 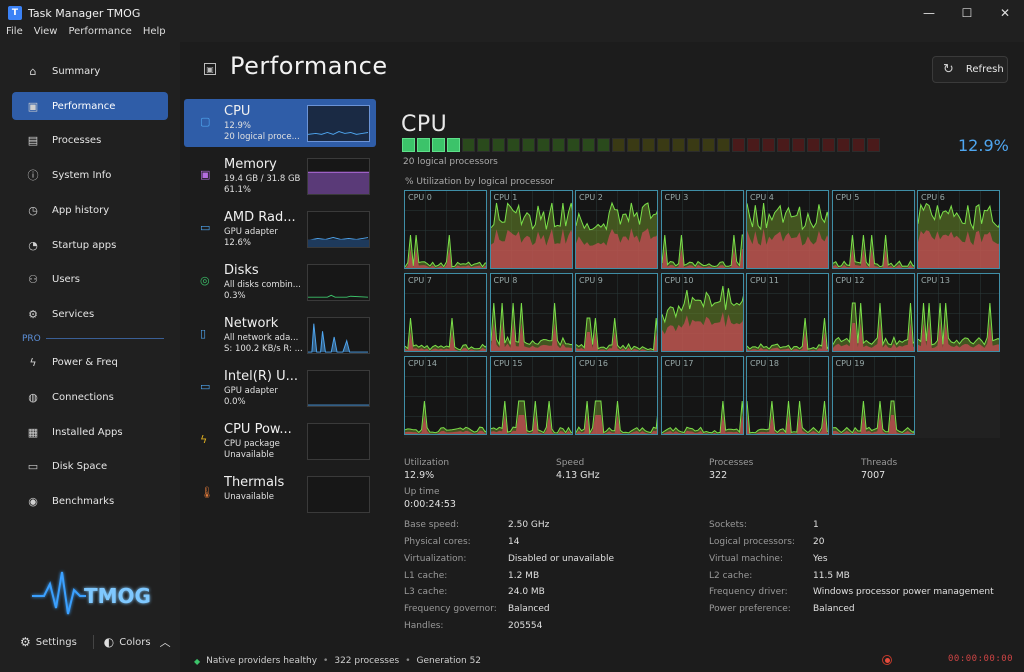 I want to click on startup-icon: ◔, so click(x=33, y=245).